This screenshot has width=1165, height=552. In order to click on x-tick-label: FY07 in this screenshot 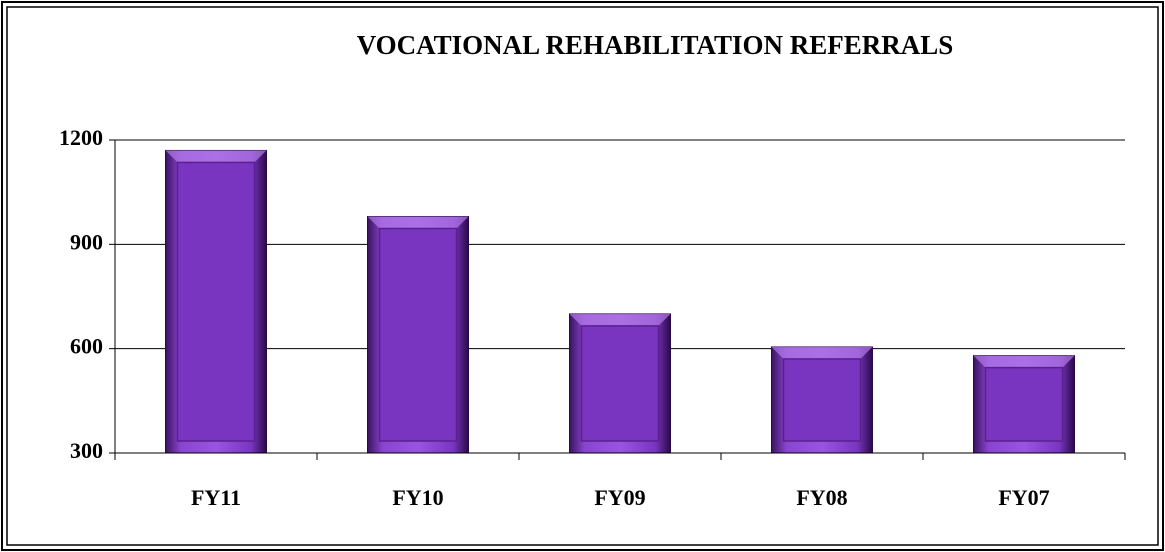, I will do `click(1023, 497)`.